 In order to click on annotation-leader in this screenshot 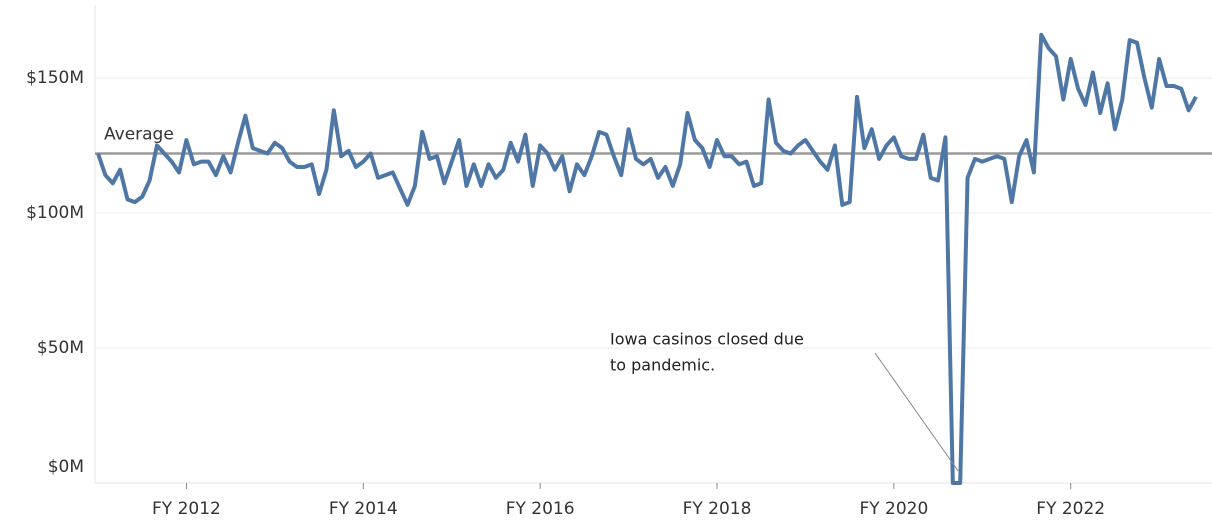, I will do `click(916, 412)`.